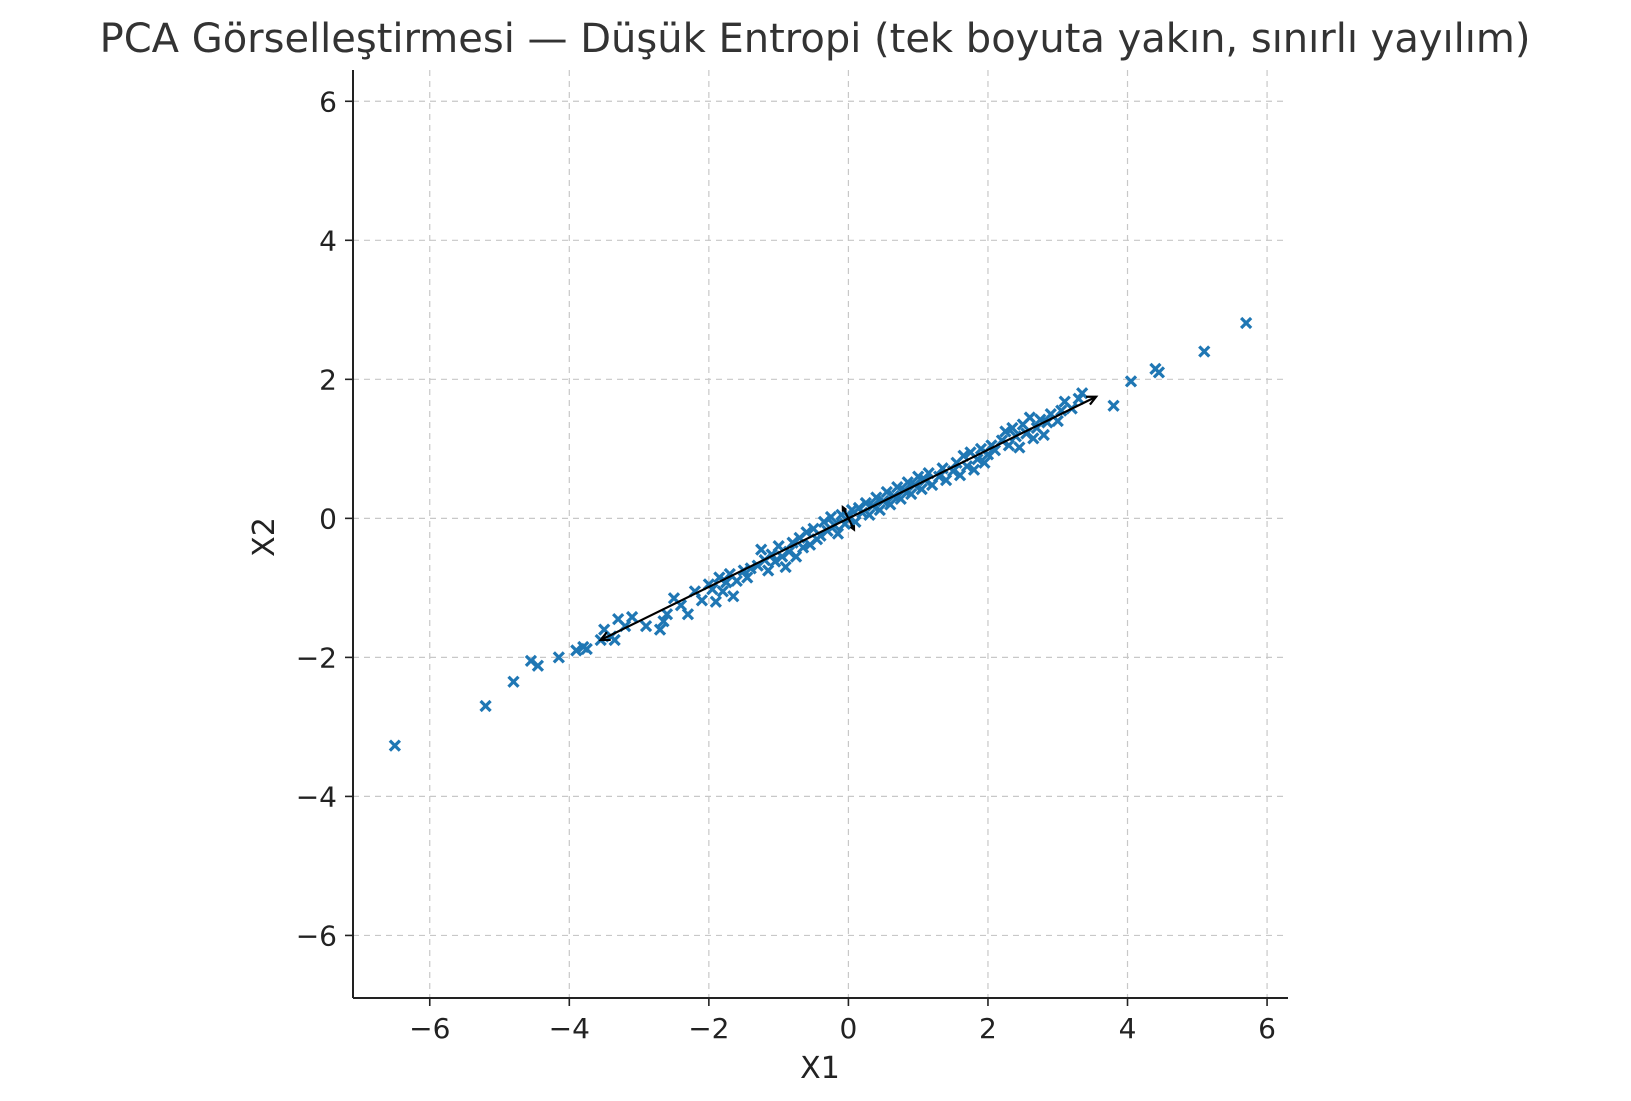 Image resolution: width=1631 pixels, height=1101 pixels. Describe the element at coordinates (316, 796) in the screenshot. I see `y-tick-label: −4` at that location.